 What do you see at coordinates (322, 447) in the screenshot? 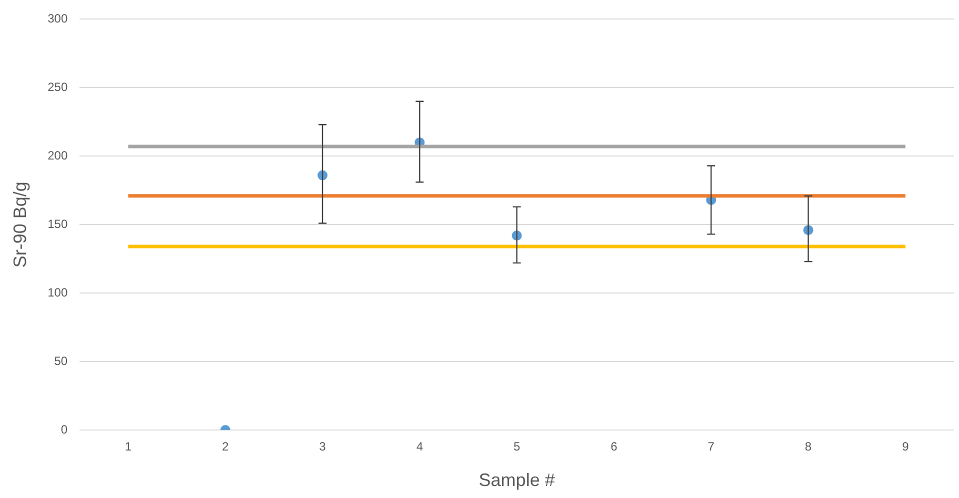
I see `x-tick-label: 3` at bounding box center [322, 447].